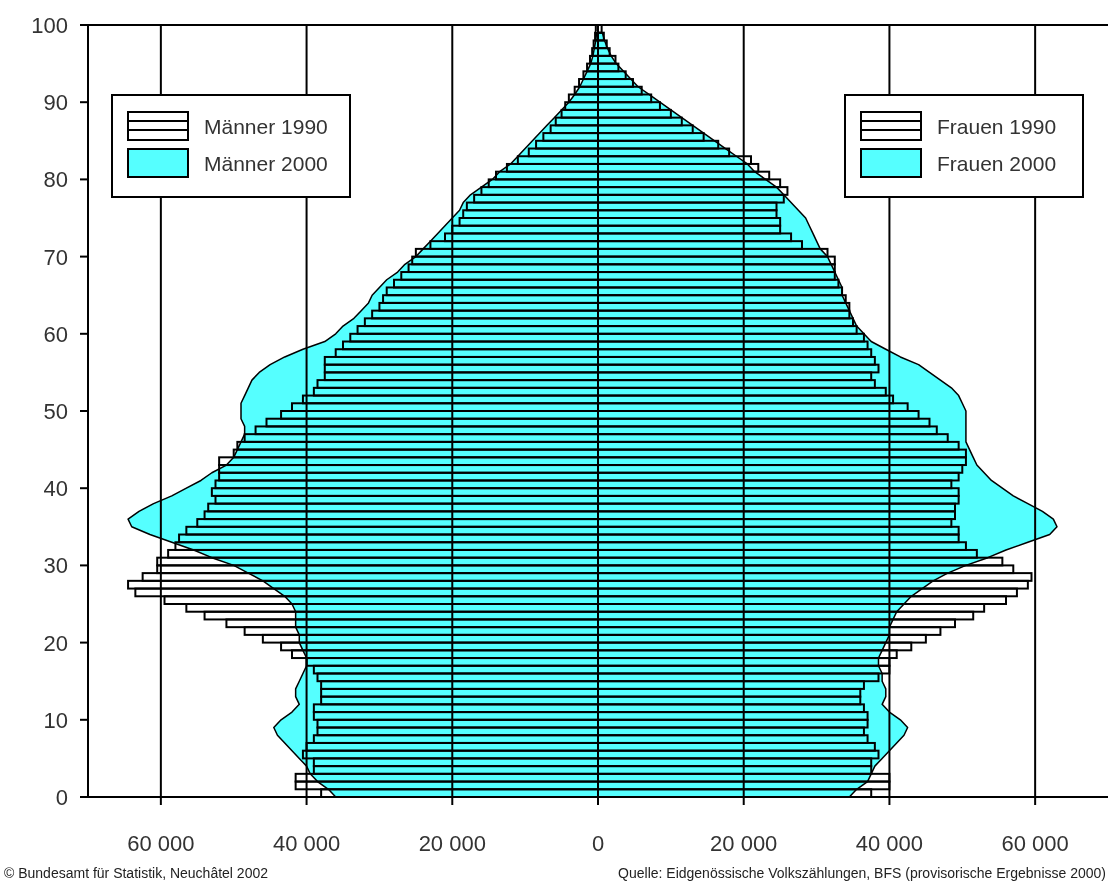 This screenshot has height=884, width=1110. Describe the element at coordinates (49, 25) in the screenshot. I see `y-tick-label: 100` at that location.